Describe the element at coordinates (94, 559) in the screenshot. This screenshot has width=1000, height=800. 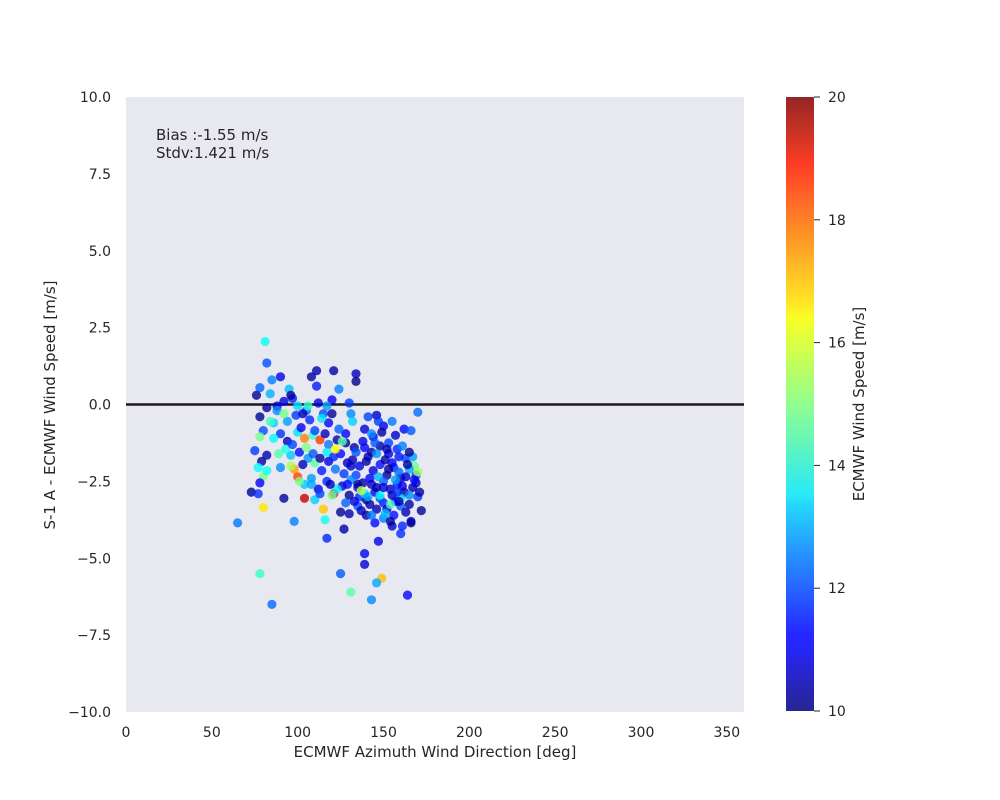
I see `y-tick-label: −5.0` at that location.